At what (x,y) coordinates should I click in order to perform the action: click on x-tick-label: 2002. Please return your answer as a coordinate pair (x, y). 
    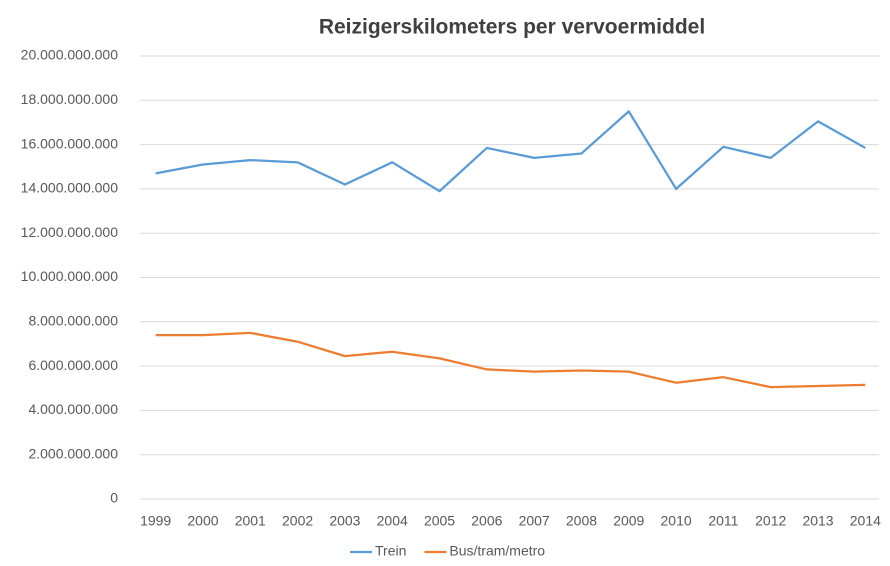
    Looking at the image, I should click on (297, 521).